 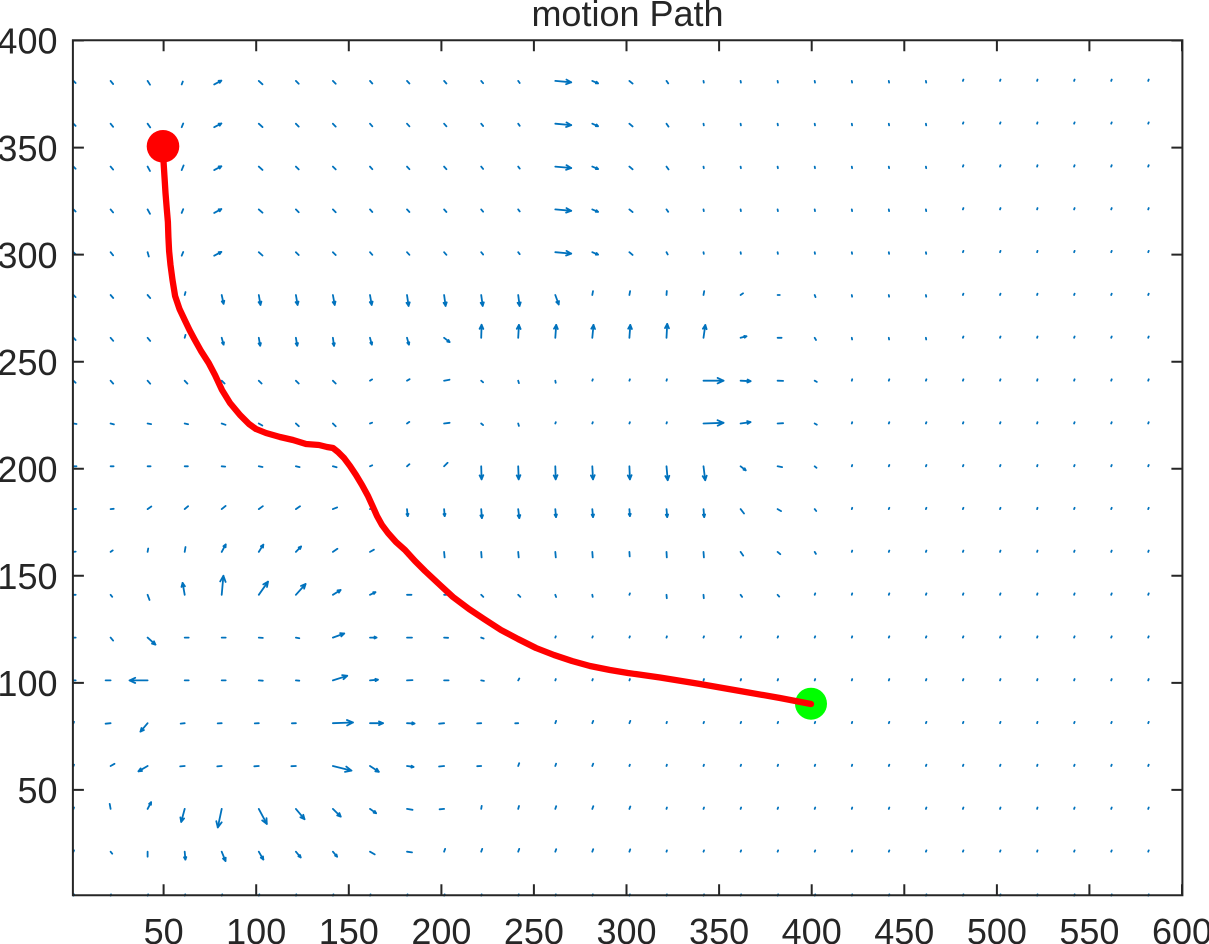 I want to click on svg-text: 450, so click(x=904, y=927).